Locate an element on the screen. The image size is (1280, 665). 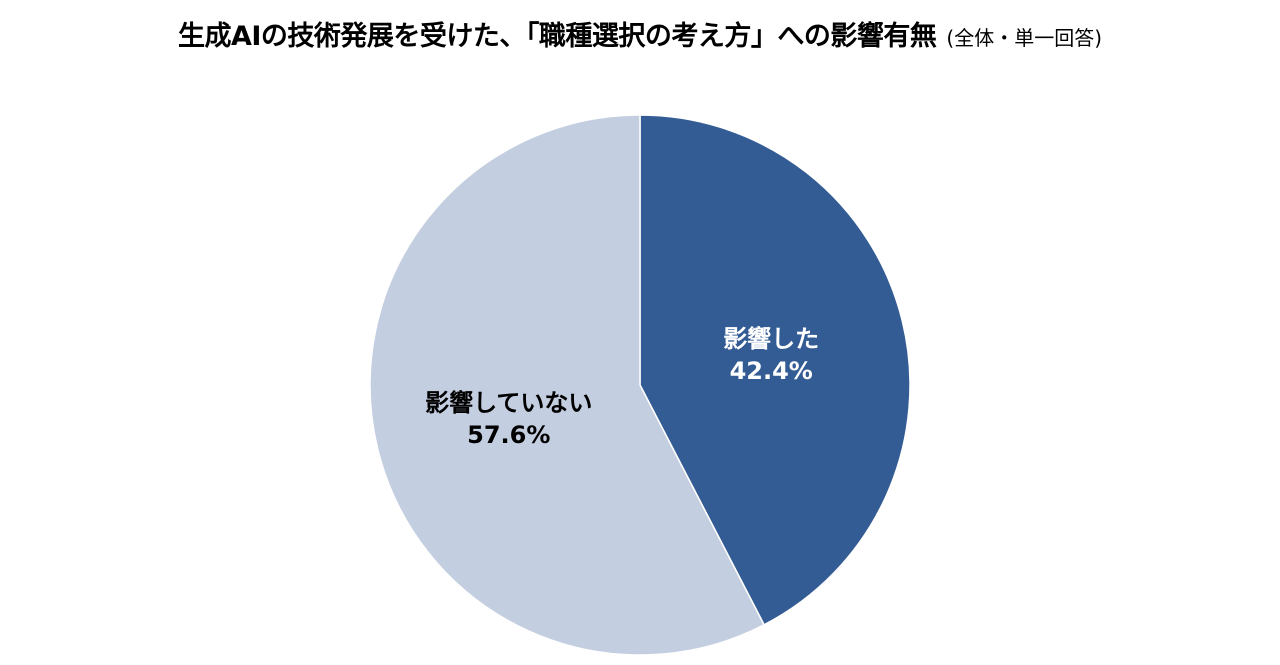
pie-slice-value-0: 42.4% is located at coordinates (771, 371).